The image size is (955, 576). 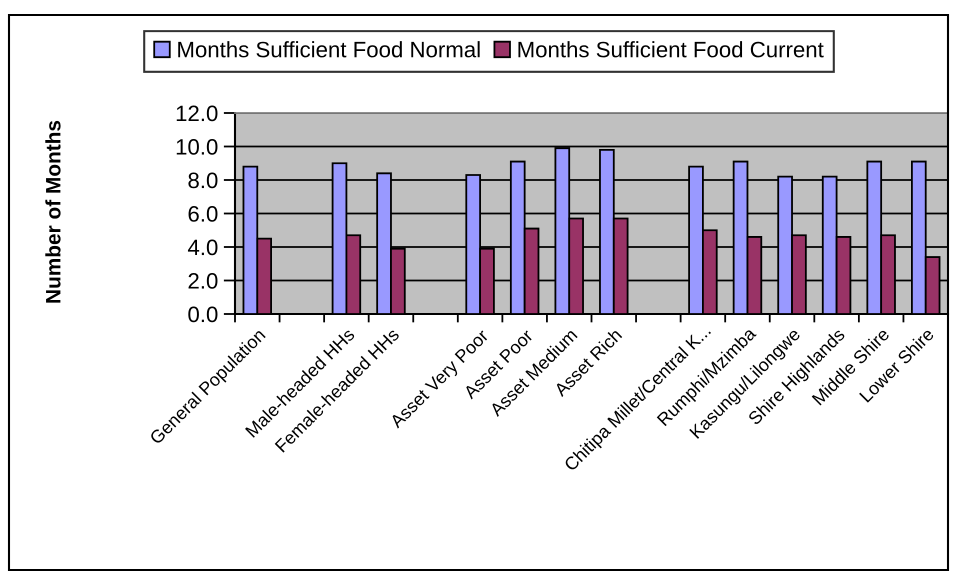 I want to click on y-axis-title: Number of Months, so click(x=53, y=211).